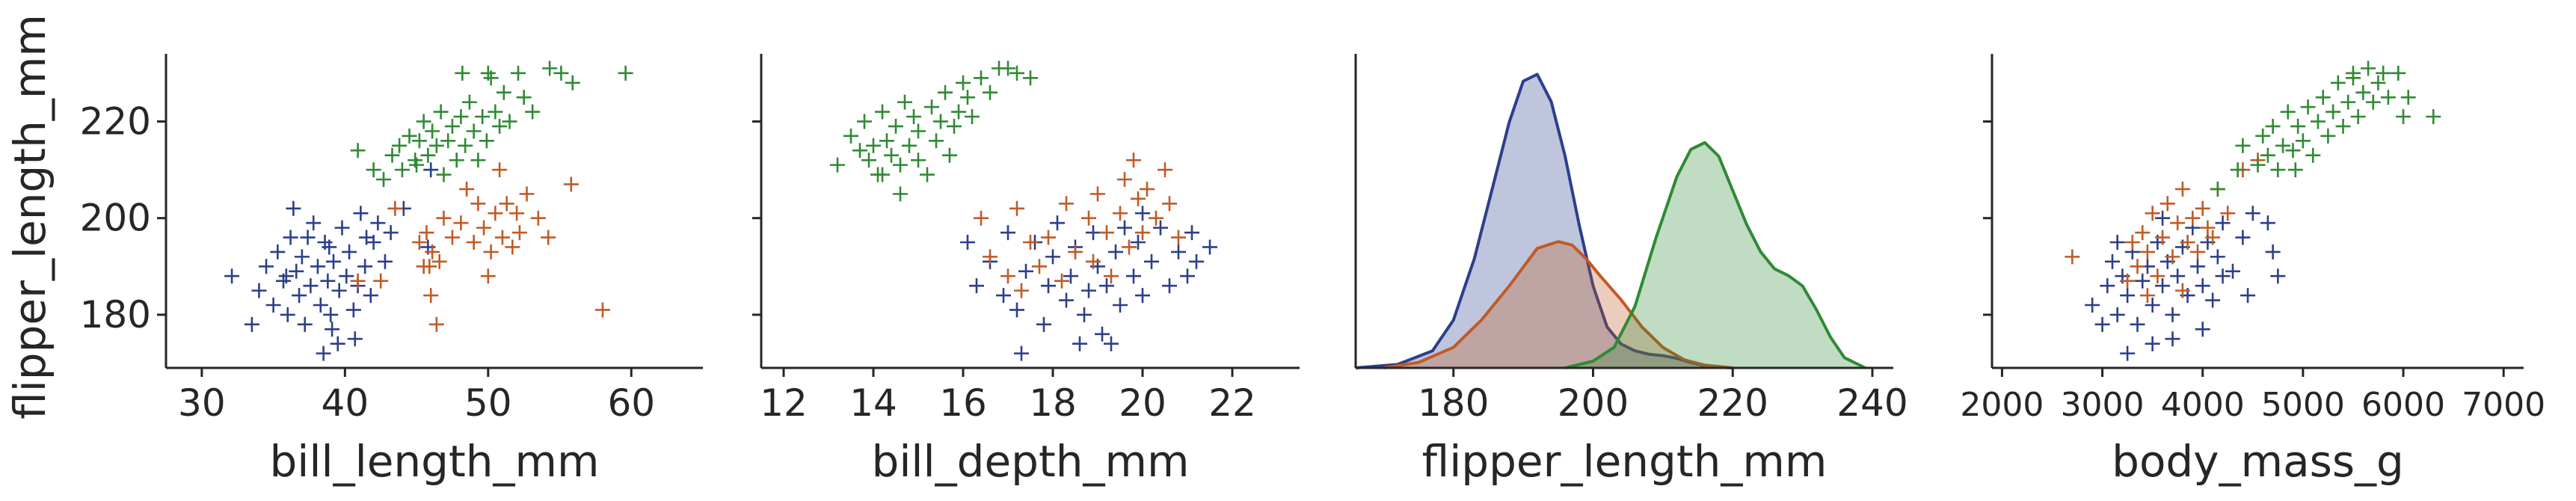 The width and height of the screenshot is (2576, 501). I want to click on x-tick-label: 4000, so click(2203, 405).